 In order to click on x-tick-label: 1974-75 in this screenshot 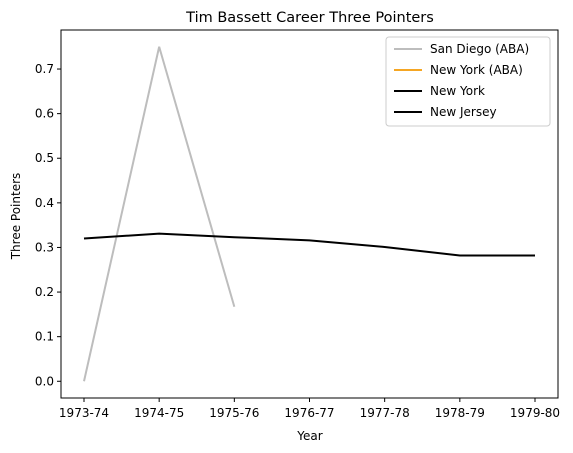, I will do `click(159, 413)`.